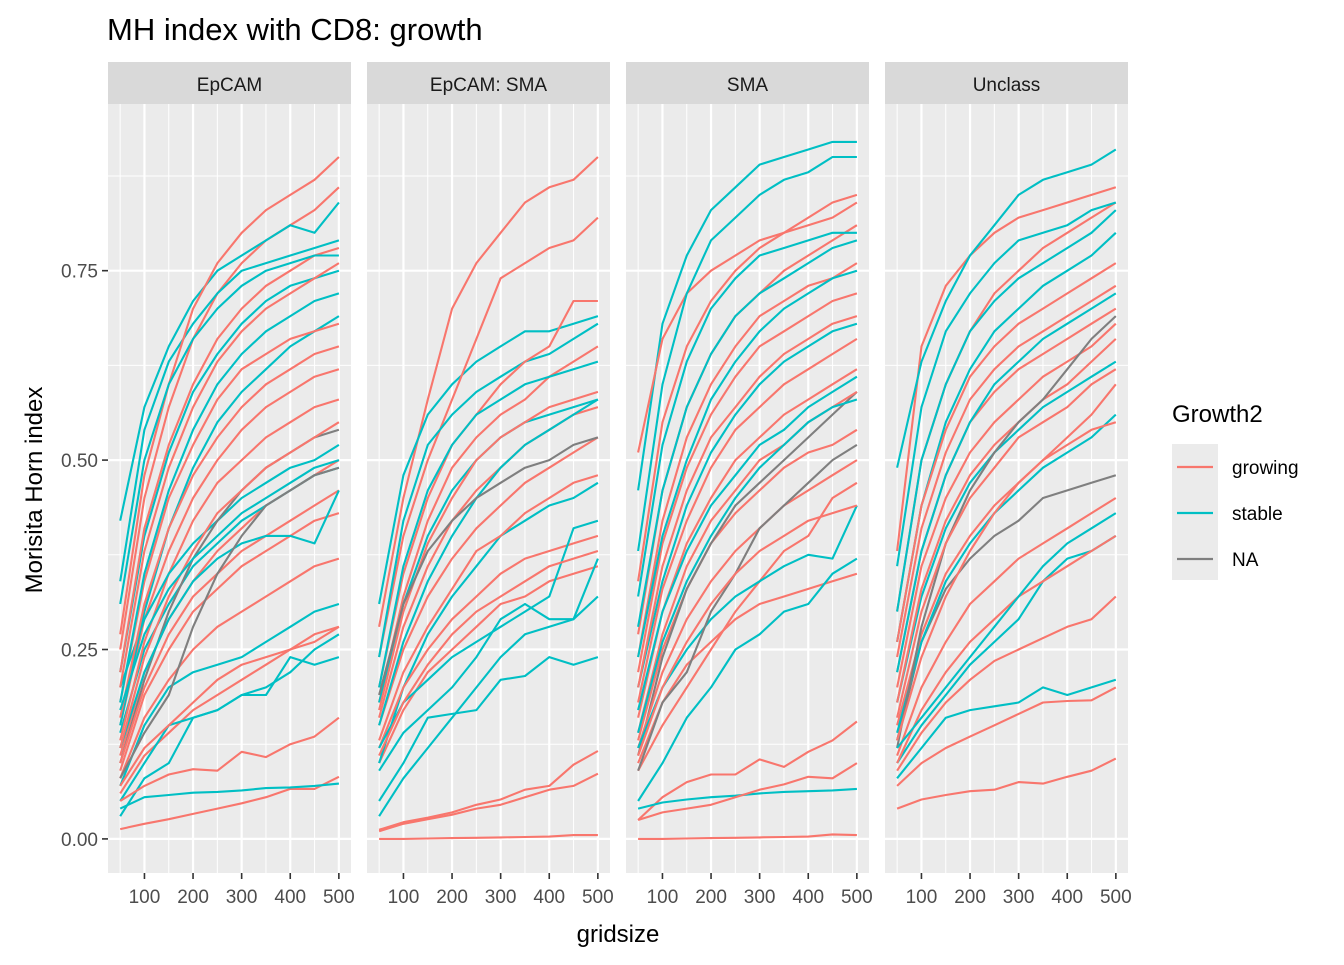 This screenshot has width=1344, height=965. What do you see at coordinates (1235, 490) in the screenshot?
I see `legend: Growth2 growing stable NA` at bounding box center [1235, 490].